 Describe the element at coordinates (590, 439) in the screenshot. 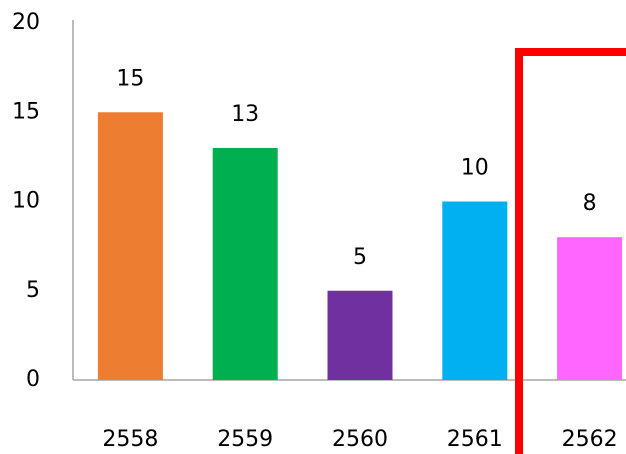

I see `x-tick-label: 2562` at that location.